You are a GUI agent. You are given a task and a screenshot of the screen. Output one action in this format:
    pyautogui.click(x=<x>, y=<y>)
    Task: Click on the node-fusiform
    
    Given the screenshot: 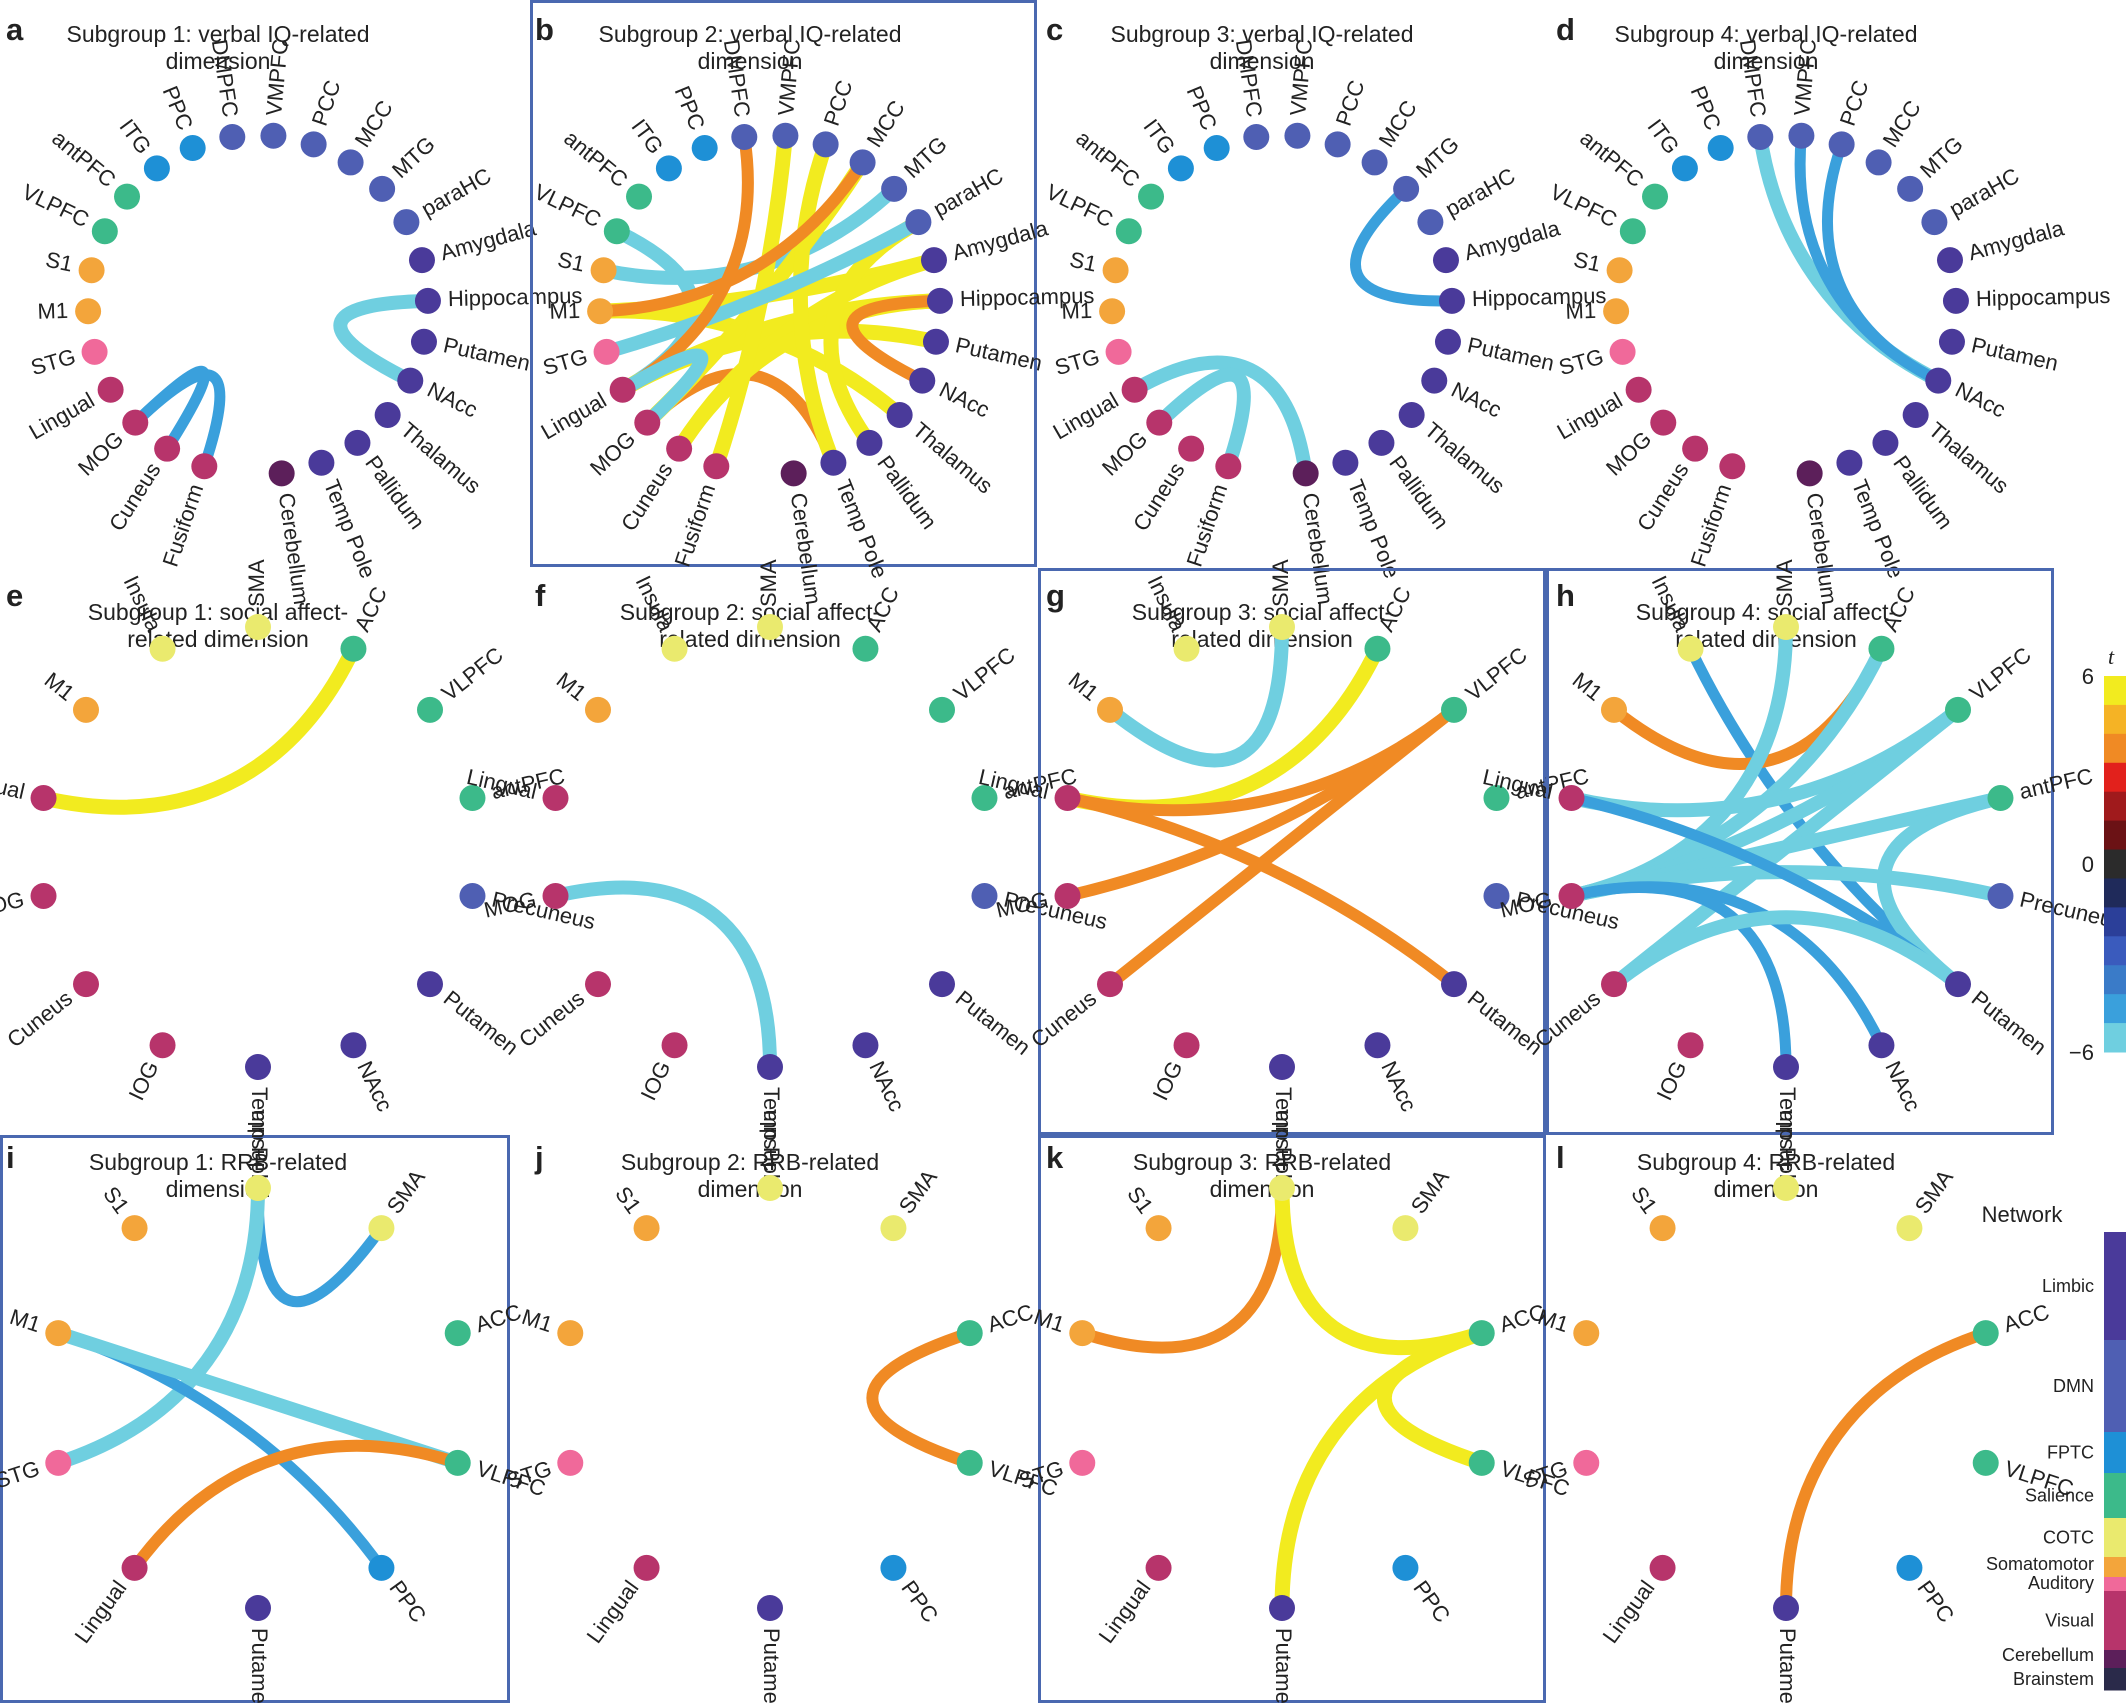 What is the action you would take?
    pyautogui.click(x=716, y=466)
    